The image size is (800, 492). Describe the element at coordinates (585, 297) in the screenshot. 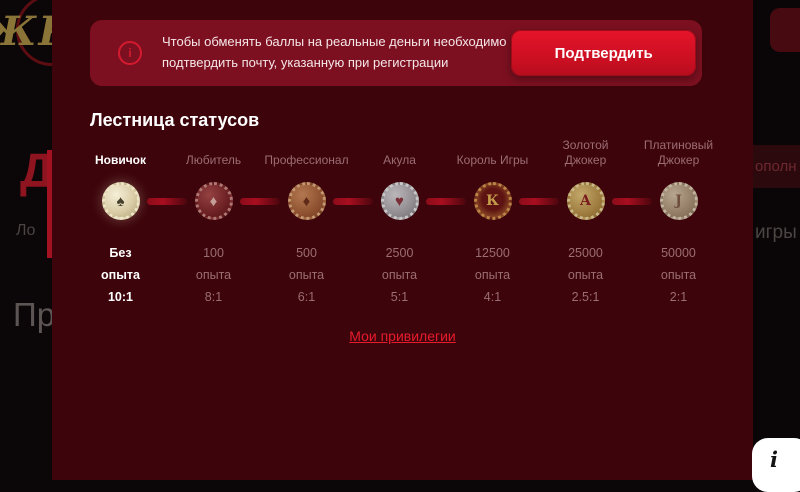

I see `exchange-ratio: 2.5:1` at that location.